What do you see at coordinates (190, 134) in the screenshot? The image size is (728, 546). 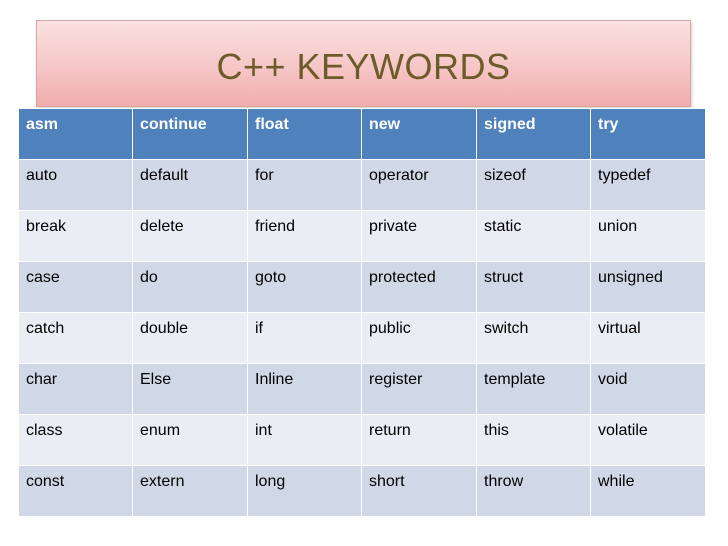 I see `header-cell: continue` at bounding box center [190, 134].